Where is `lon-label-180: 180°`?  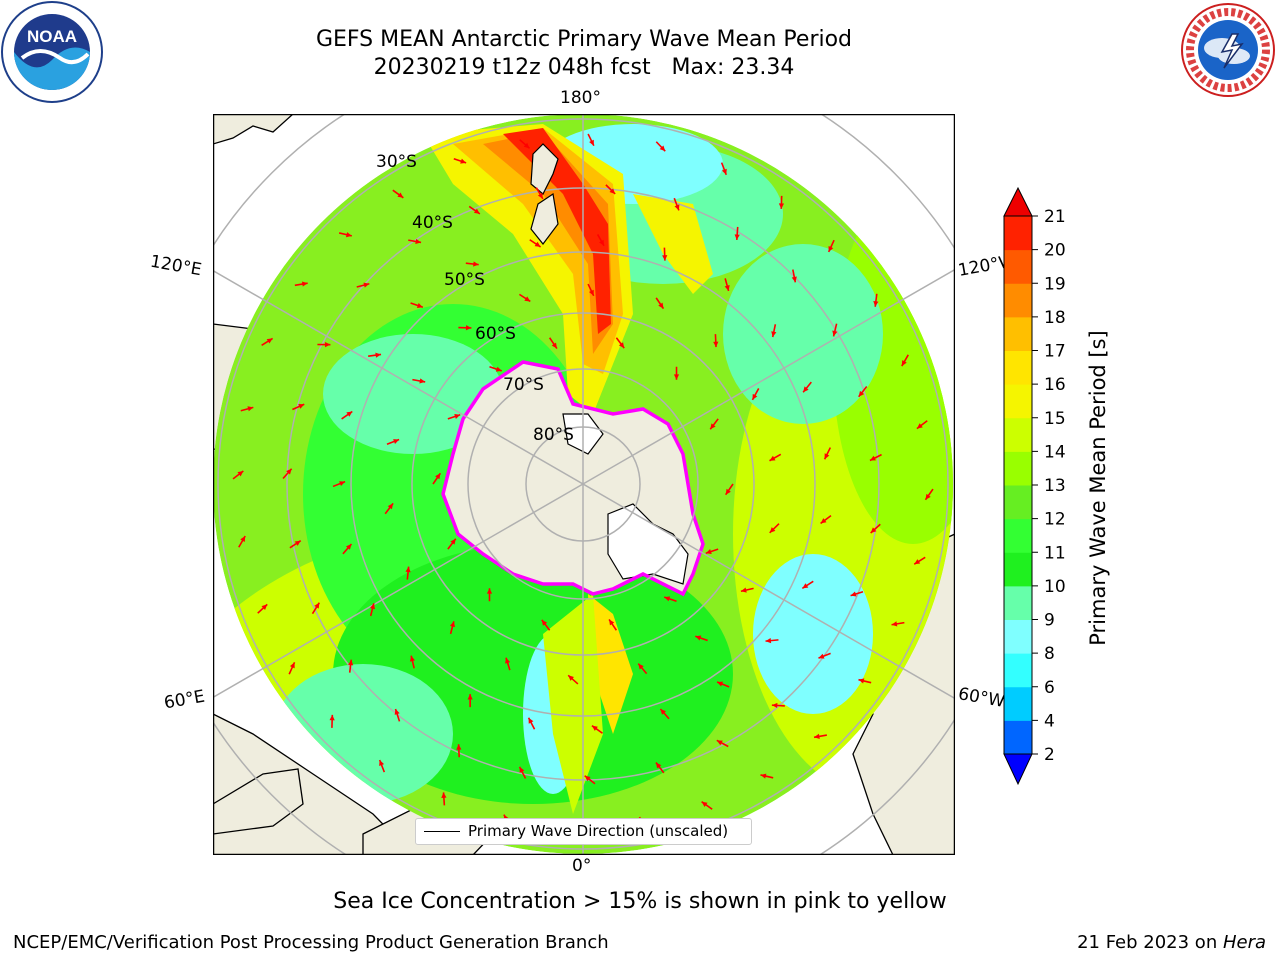
lon-label-180: 180° is located at coordinates (580, 98).